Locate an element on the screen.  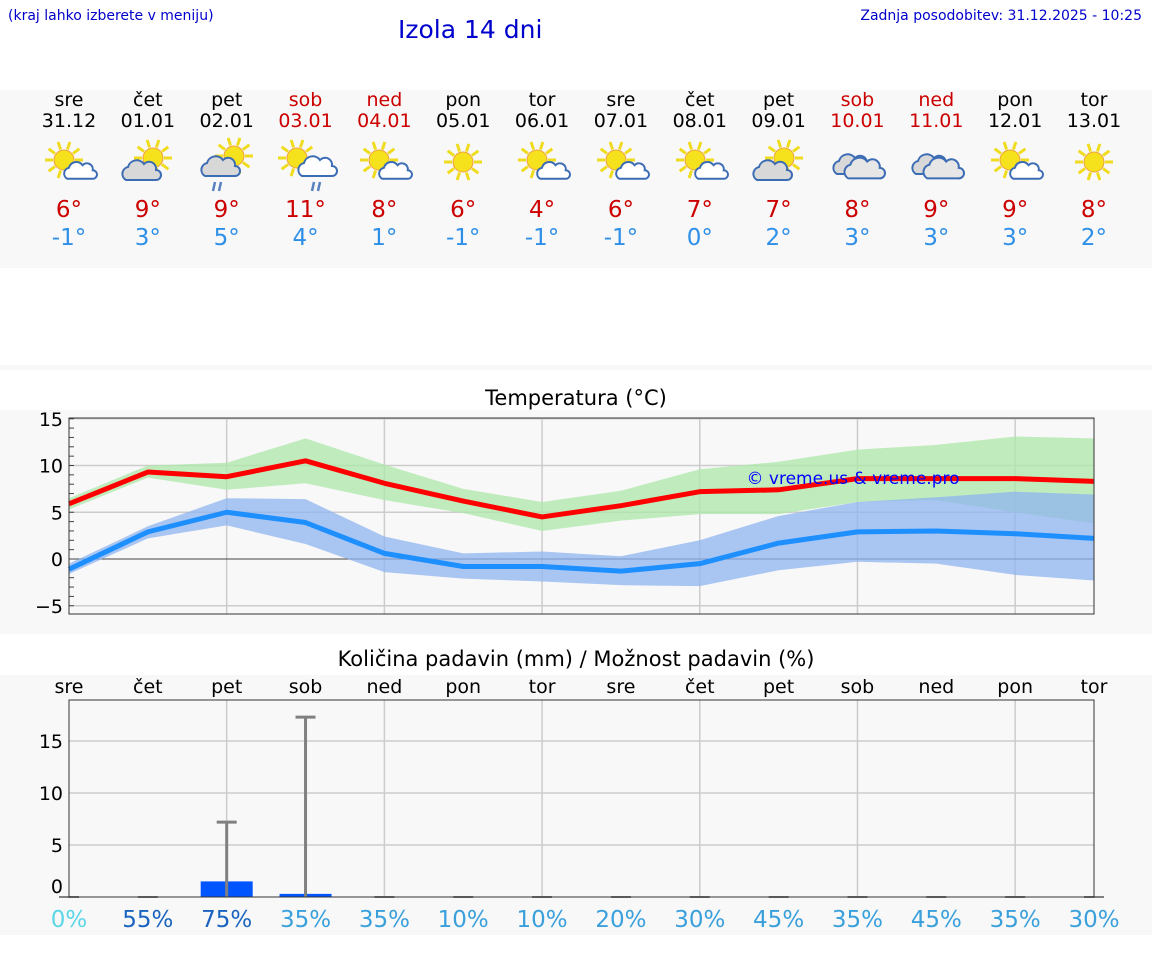
day-name: čet is located at coordinates (148, 100).